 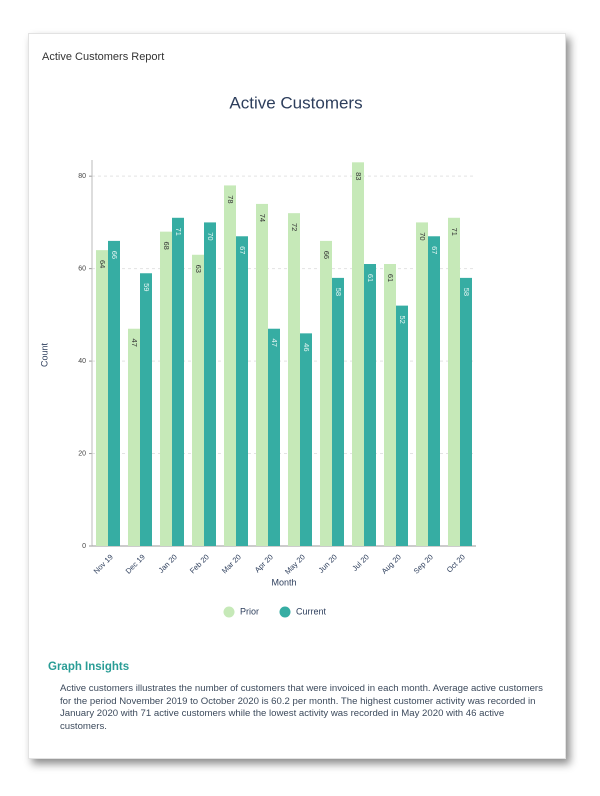 I want to click on x-tick-label: Apr 20, so click(x=264, y=563).